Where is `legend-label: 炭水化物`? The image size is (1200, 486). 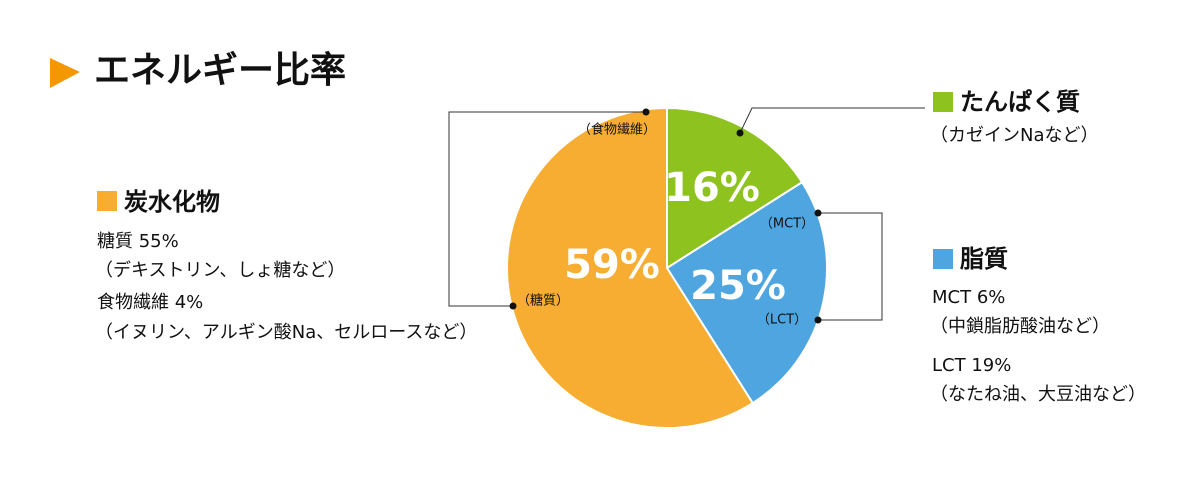
legend-label: 炭水化物 is located at coordinates (172, 202).